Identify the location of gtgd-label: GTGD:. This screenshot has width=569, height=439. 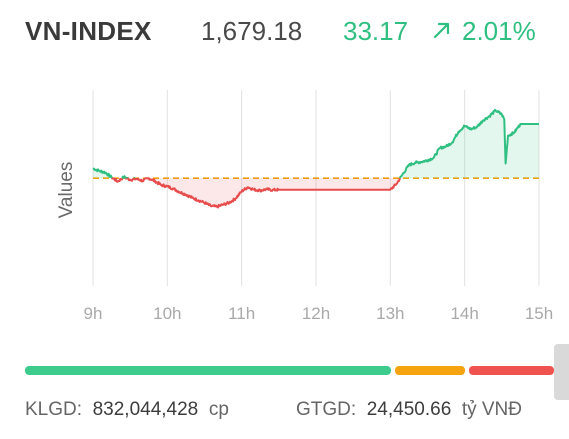
(326, 409).